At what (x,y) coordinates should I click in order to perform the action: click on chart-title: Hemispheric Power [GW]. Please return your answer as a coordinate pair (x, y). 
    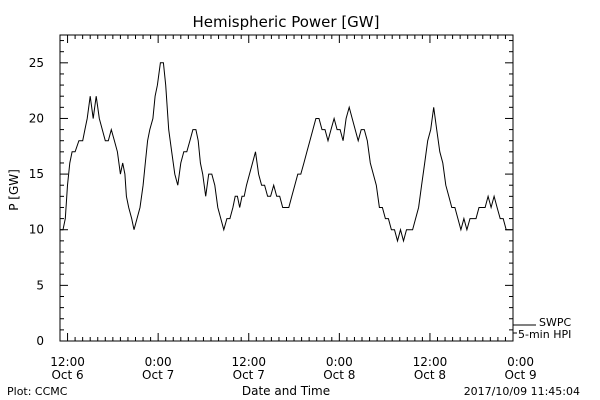
    Looking at the image, I should click on (286, 22).